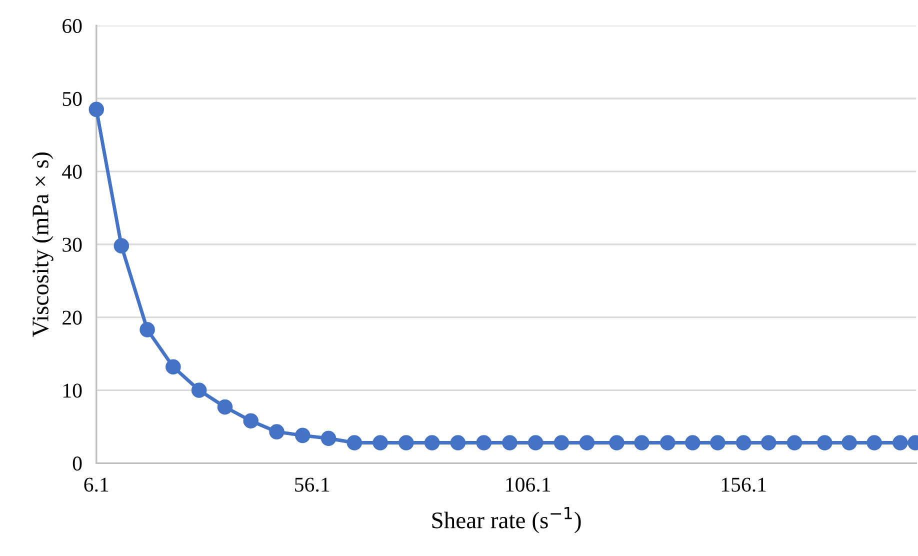  Describe the element at coordinates (506, 520) in the screenshot. I see `x-axis-title: Shear rate (s$^{−1}$)` at that location.